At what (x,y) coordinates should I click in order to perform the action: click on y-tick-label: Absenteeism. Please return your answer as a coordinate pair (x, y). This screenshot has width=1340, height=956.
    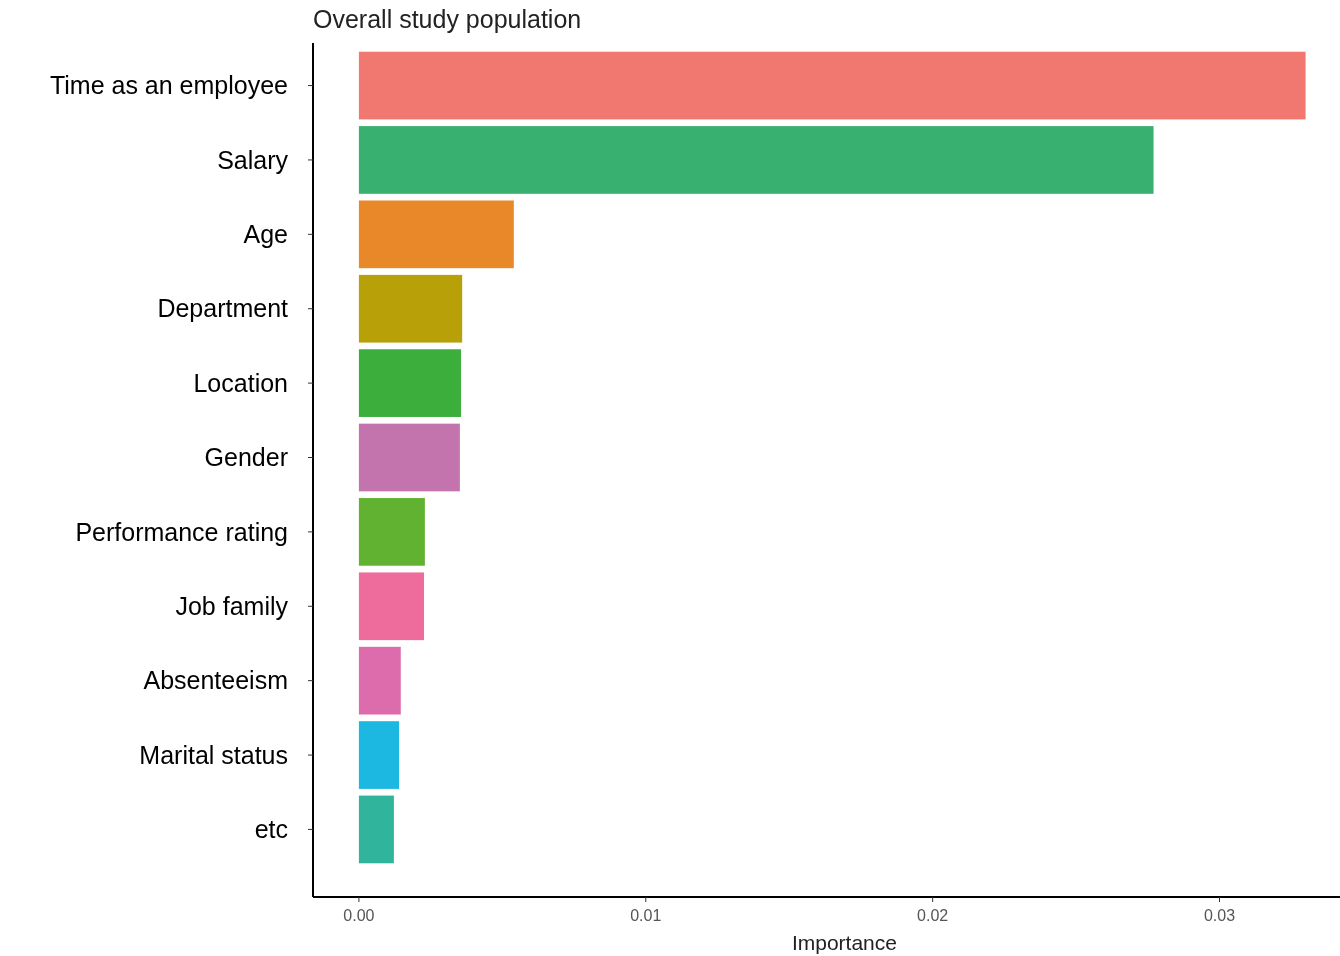
    Looking at the image, I should click on (215, 680).